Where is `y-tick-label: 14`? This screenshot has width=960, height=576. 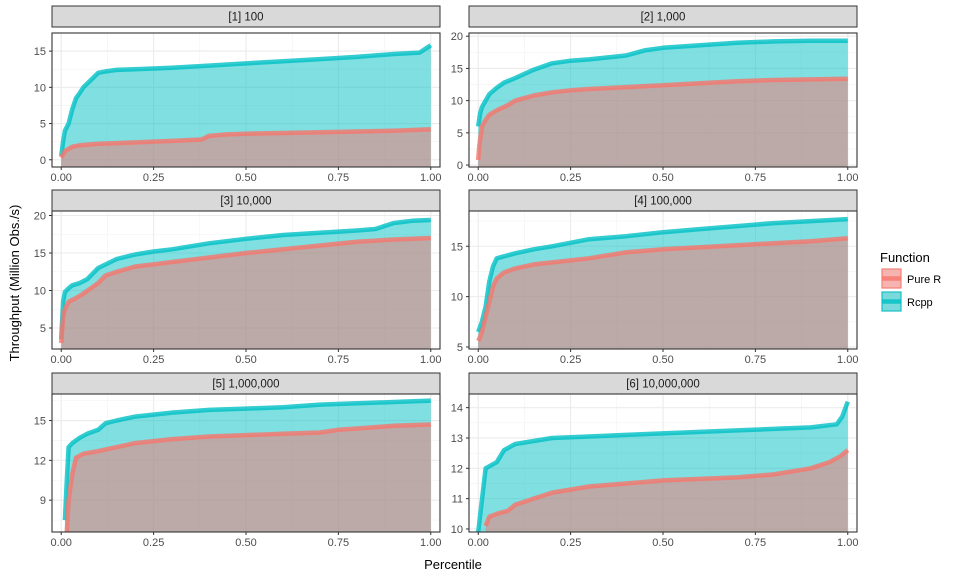
y-tick-label: 14 is located at coordinates (457, 409).